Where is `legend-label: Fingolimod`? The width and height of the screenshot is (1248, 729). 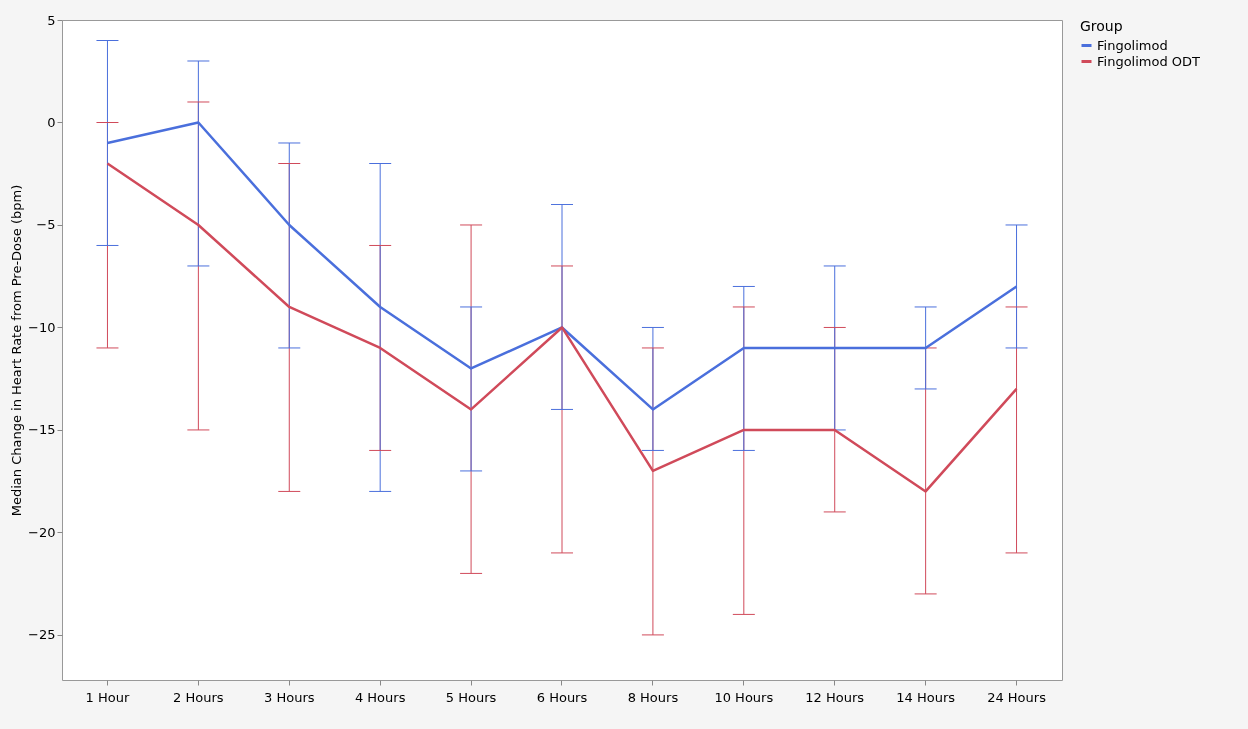 legend-label: Fingolimod is located at coordinates (1132, 45).